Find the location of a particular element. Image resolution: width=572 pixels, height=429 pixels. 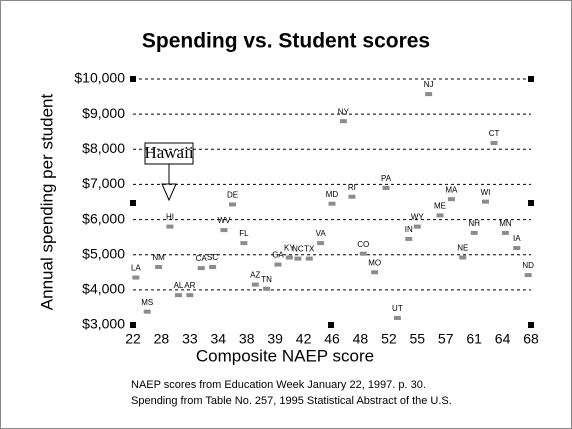

point-label: TN is located at coordinates (266, 279).